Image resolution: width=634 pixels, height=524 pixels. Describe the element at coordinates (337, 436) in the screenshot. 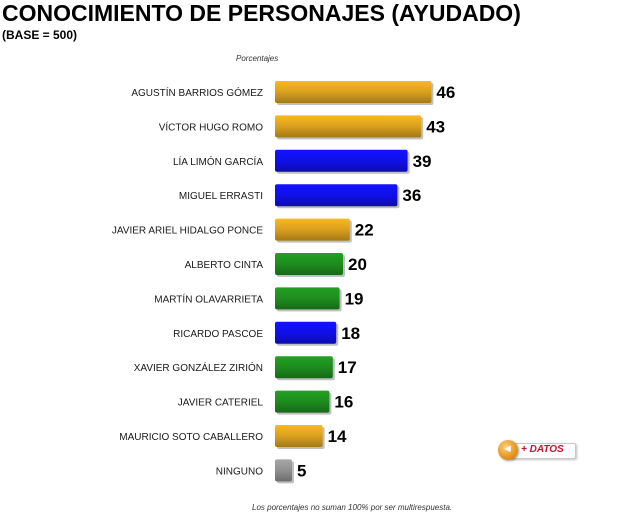

I see `value-label: 14` at that location.